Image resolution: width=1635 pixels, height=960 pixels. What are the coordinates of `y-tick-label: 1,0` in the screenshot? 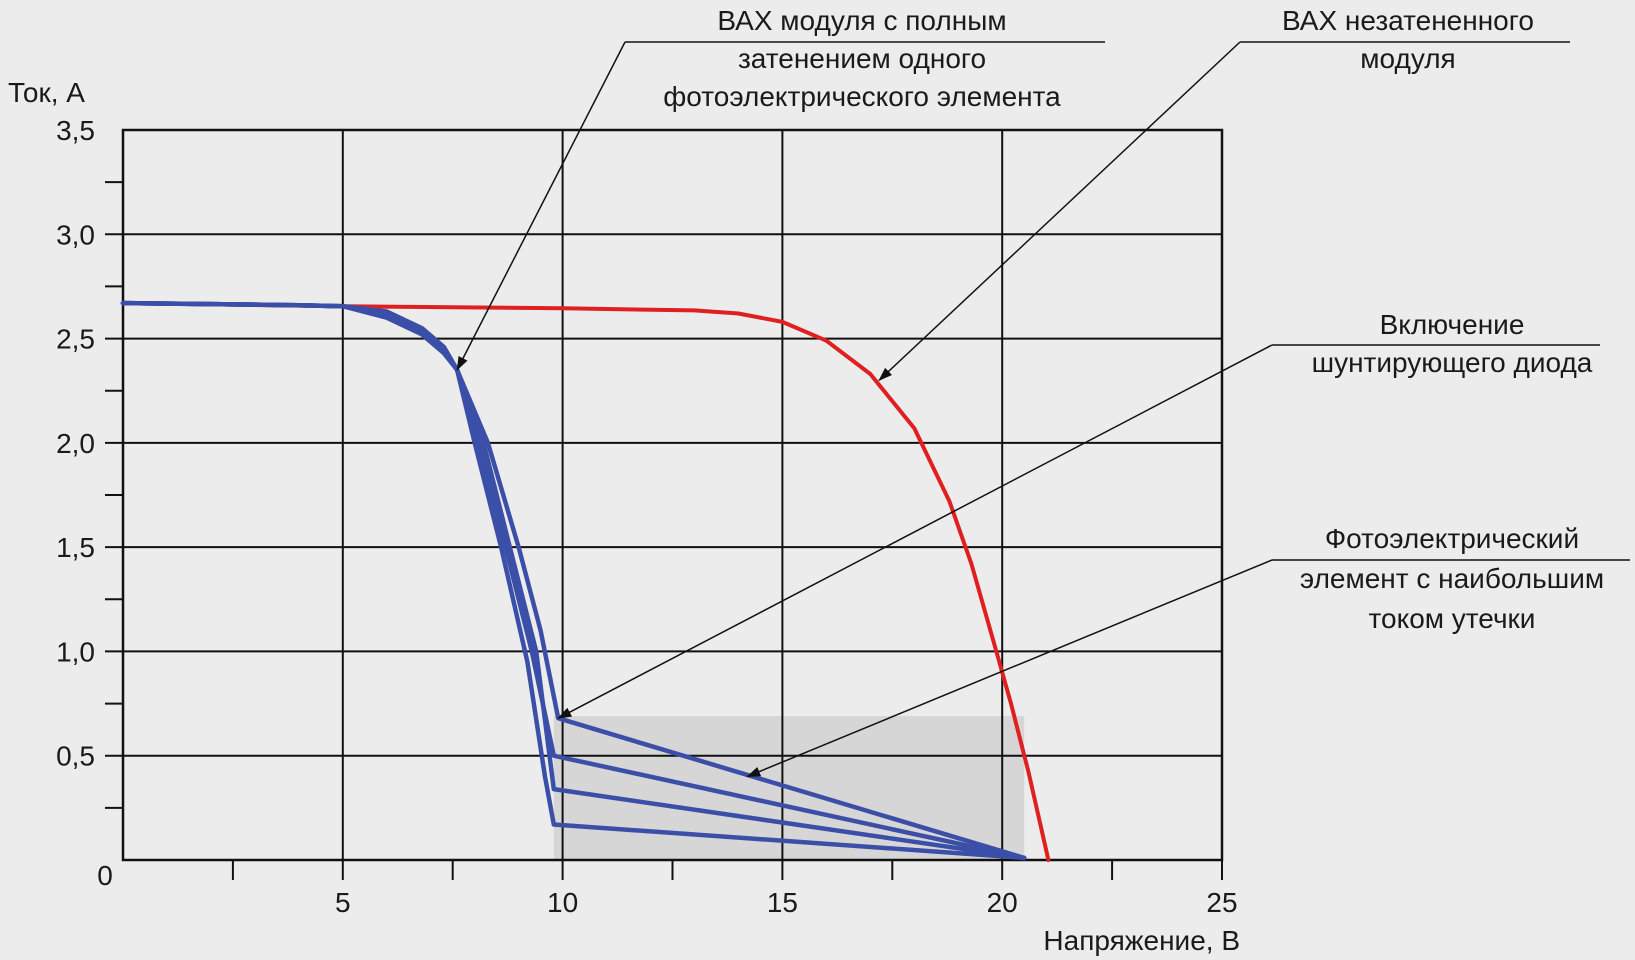 It's located at (75, 651).